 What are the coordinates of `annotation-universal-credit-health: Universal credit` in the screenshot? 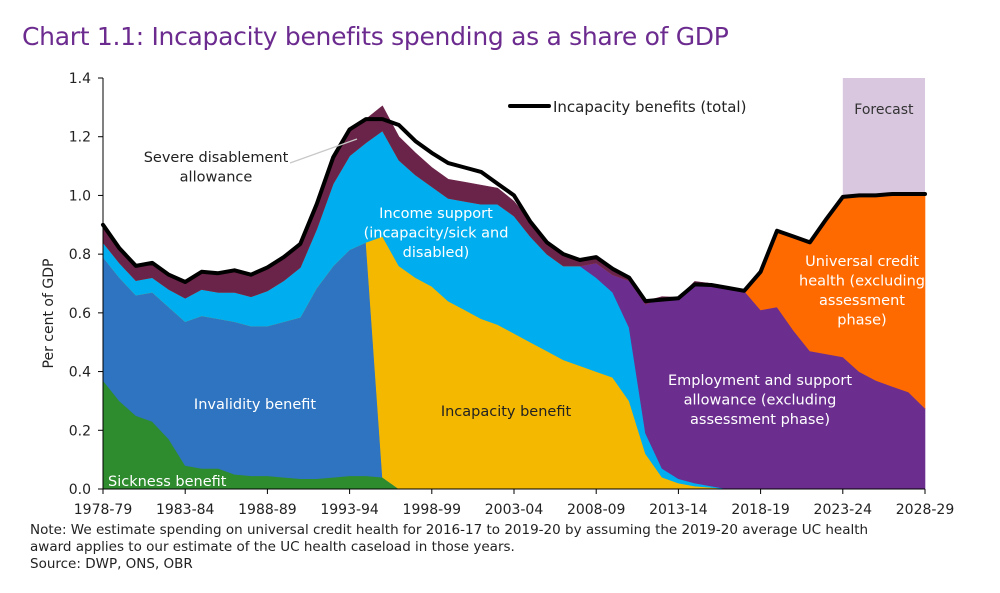 It's located at (862, 262).